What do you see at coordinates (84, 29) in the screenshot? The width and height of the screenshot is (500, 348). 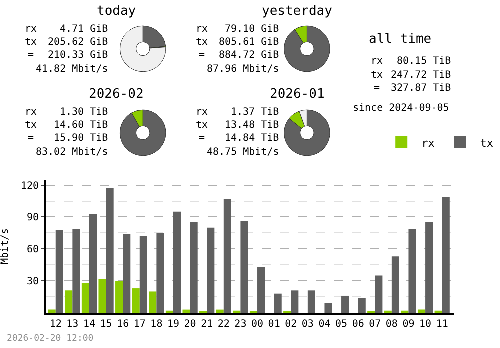 I see `text: 4.71 GiB` at bounding box center [84, 29].